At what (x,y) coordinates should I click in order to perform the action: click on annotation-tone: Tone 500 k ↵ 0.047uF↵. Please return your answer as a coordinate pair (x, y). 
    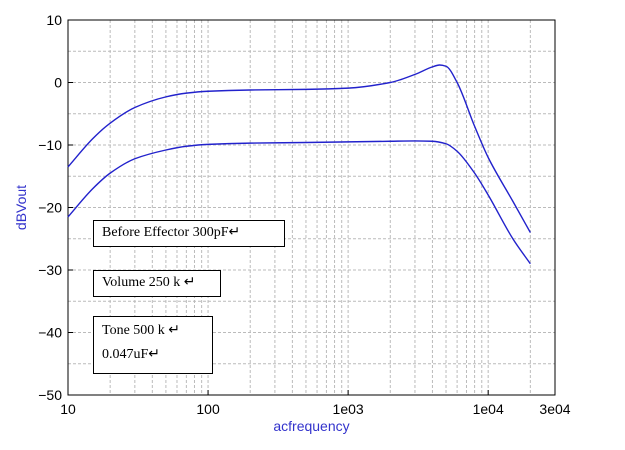
    Looking at the image, I should click on (153, 345).